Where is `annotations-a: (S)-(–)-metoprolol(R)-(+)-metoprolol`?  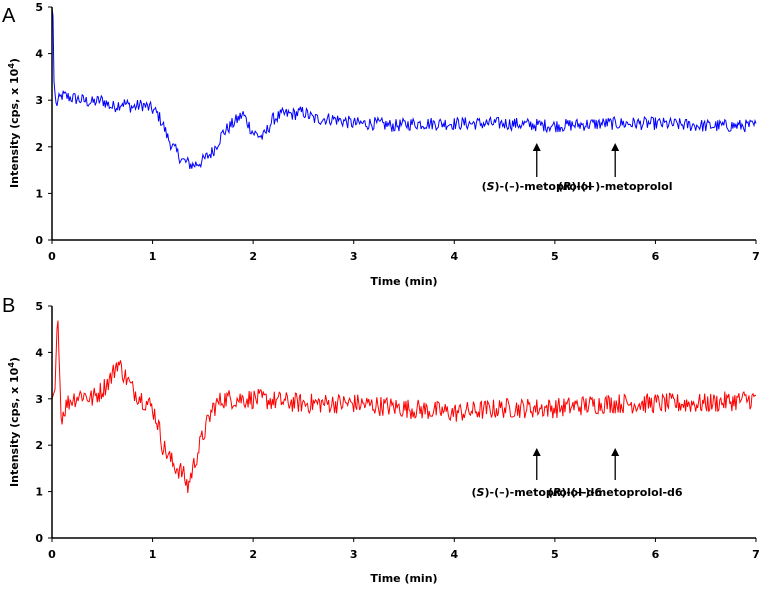 annotations-a: (S)-(–)-metoprolol(R)-(+)-metoprolol is located at coordinates (577, 168).